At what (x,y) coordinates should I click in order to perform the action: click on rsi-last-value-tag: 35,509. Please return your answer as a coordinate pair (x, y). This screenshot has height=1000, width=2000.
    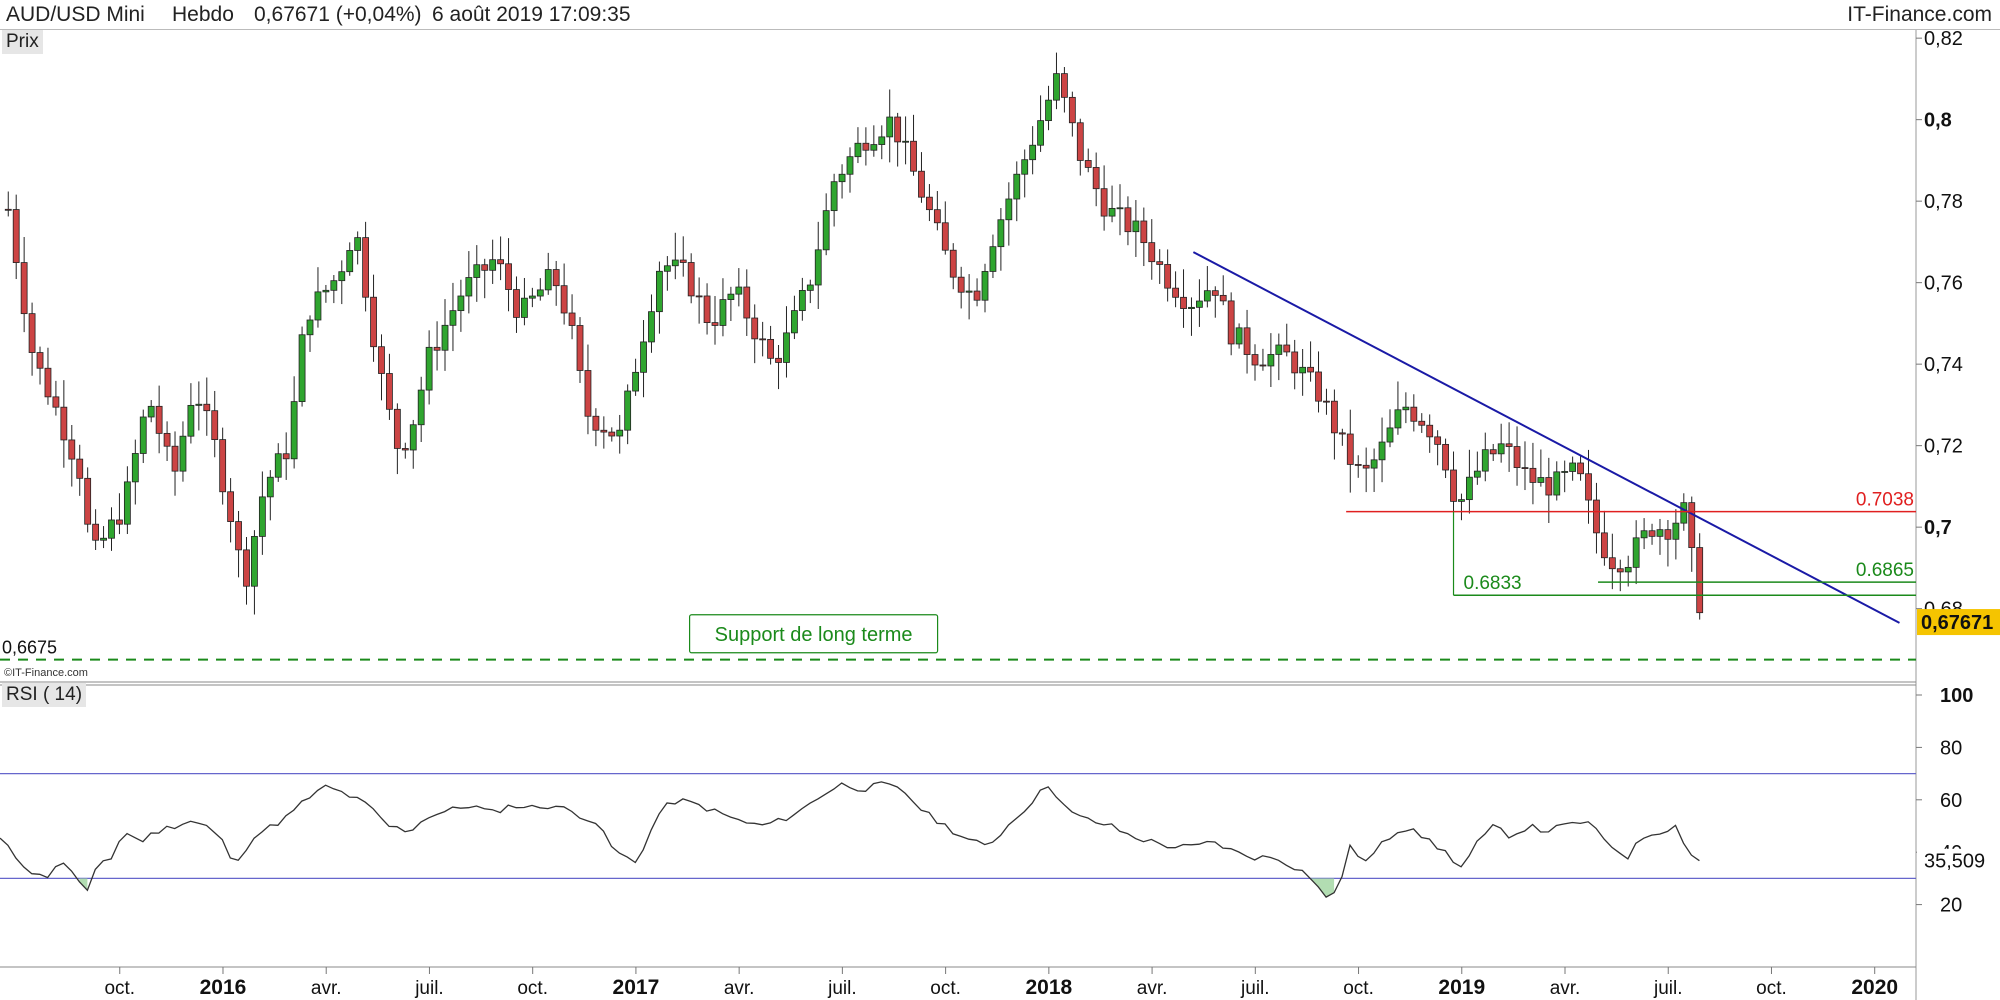
    Looking at the image, I should click on (1958, 860).